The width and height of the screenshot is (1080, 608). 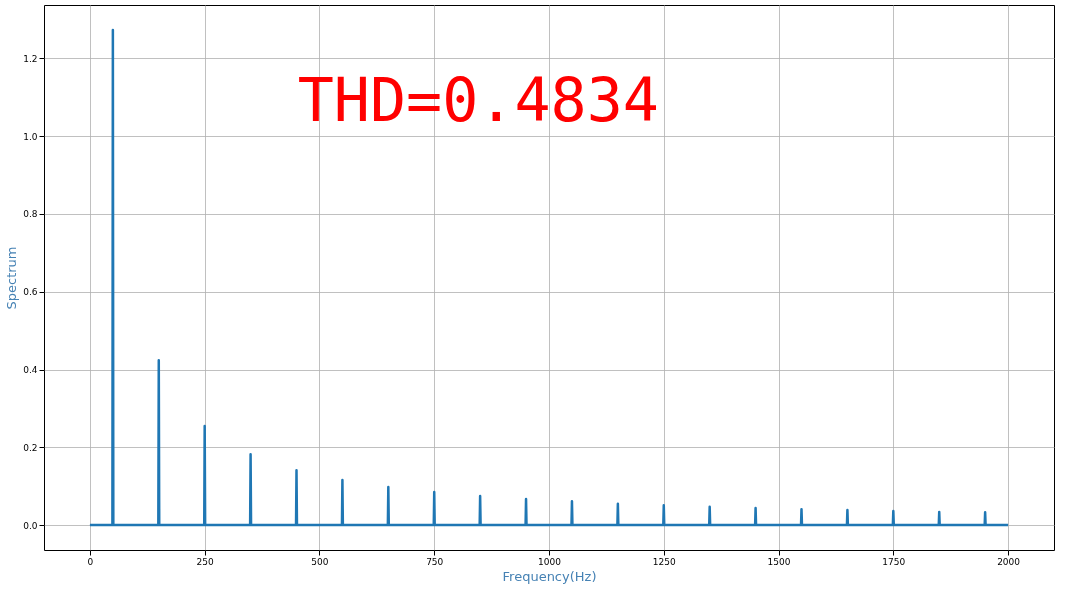 What do you see at coordinates (30, 292) in the screenshot?
I see `y-tick-label: 0.6` at bounding box center [30, 292].